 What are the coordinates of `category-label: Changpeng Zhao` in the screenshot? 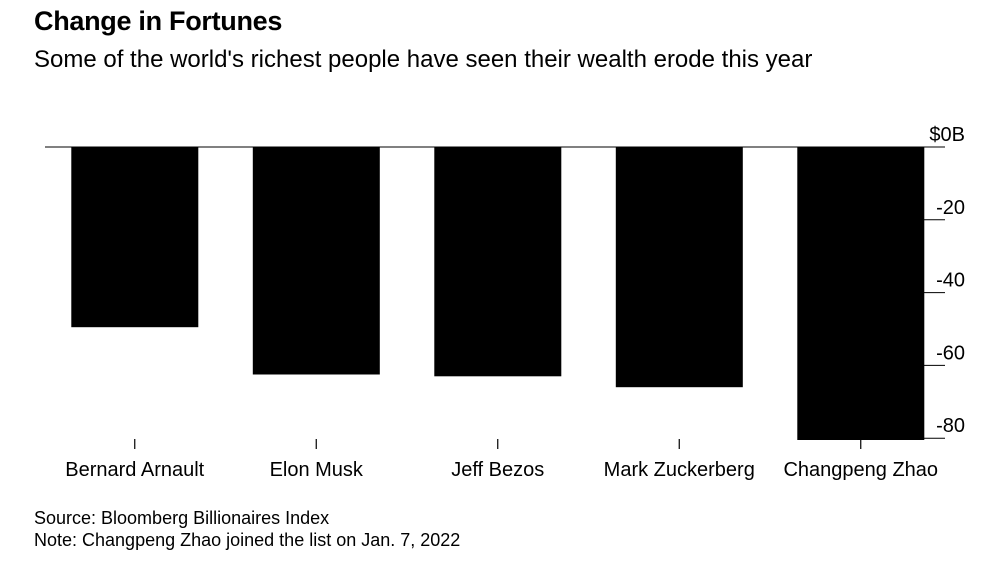 It's located at (860, 470).